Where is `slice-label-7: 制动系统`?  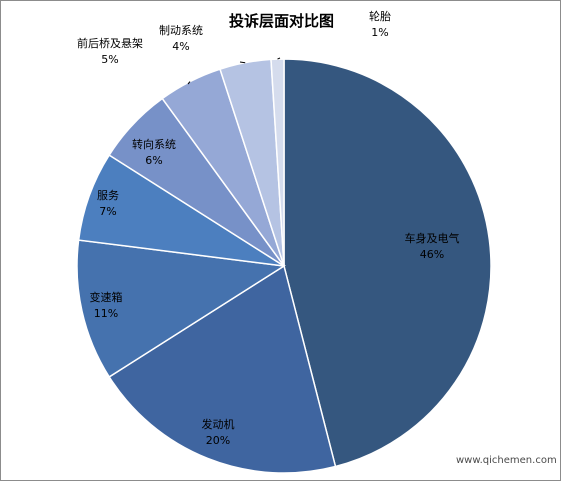
slice-label-7: 制动系统 is located at coordinates (181, 30).